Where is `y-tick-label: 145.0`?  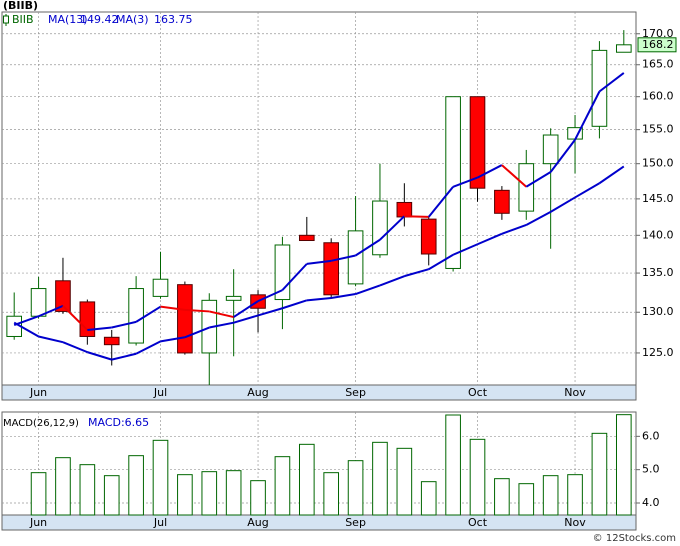
y-tick-label: 145.0 is located at coordinates (658, 198).